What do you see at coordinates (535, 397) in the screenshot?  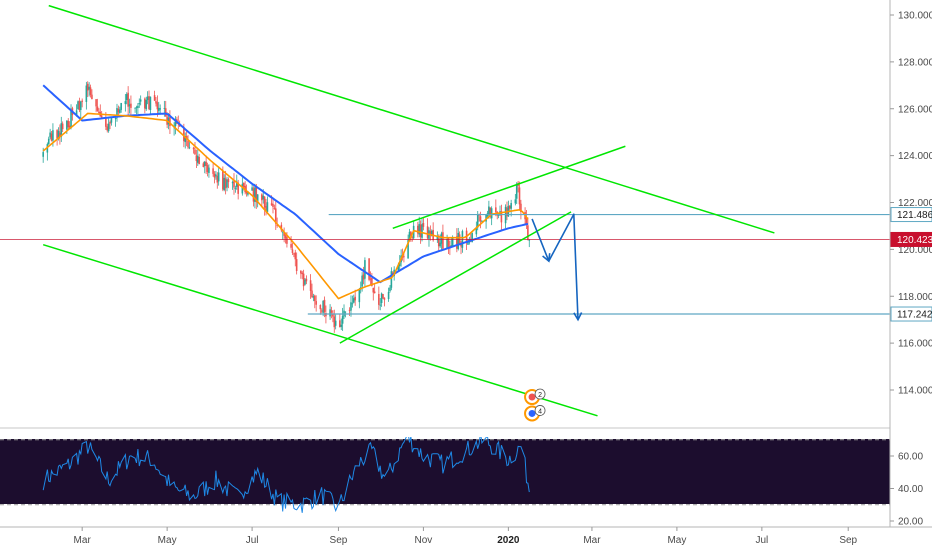 I see `event-badge: 2` at bounding box center [535, 397].